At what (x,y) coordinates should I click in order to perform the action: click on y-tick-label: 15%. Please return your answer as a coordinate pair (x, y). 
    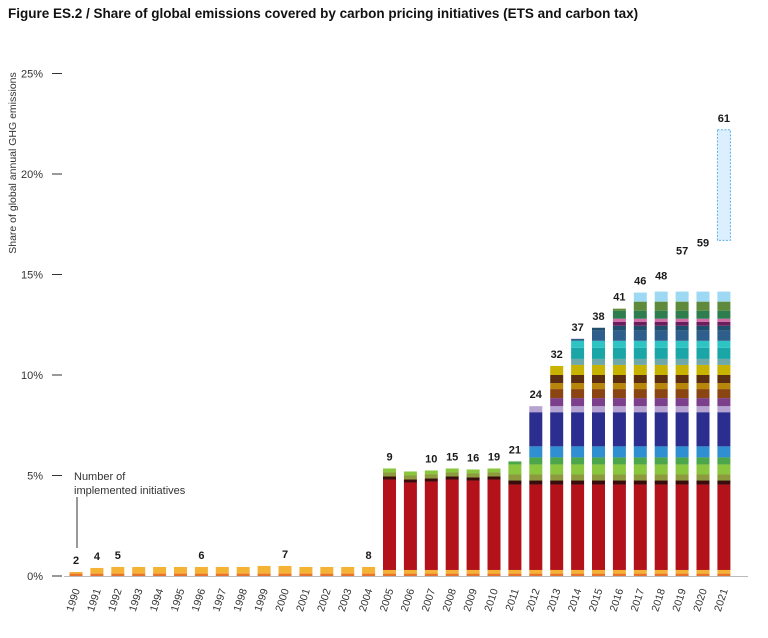
    Looking at the image, I should click on (32, 276).